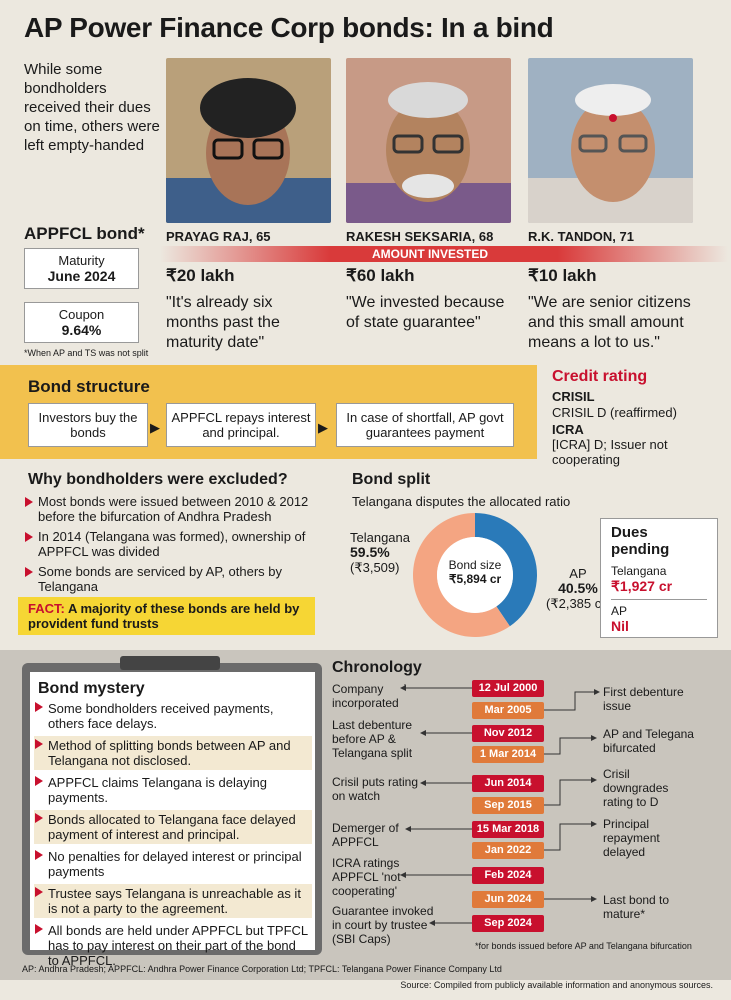 The height and width of the screenshot is (1000, 731). What do you see at coordinates (218, 236) in the screenshot?
I see `investor-name: PRAYAG RAJ, 65` at bounding box center [218, 236].